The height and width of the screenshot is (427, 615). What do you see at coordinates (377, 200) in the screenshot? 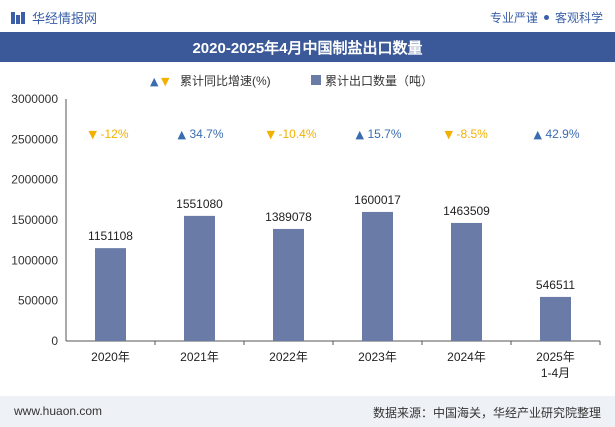
I see `bar-value-label: 1600017` at bounding box center [377, 200].